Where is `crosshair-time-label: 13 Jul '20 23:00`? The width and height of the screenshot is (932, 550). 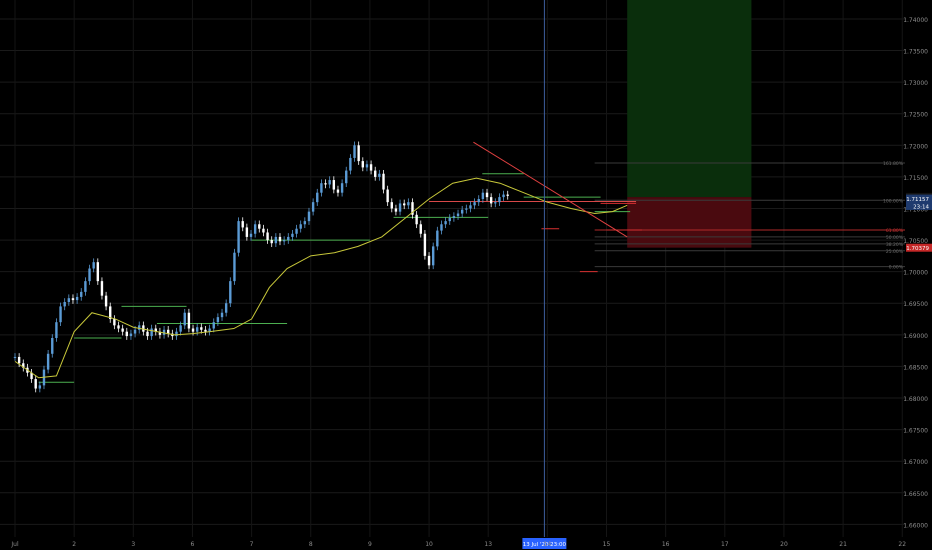 crosshair-time-label: 13 Jul '20 23:00 is located at coordinates (545, 545).